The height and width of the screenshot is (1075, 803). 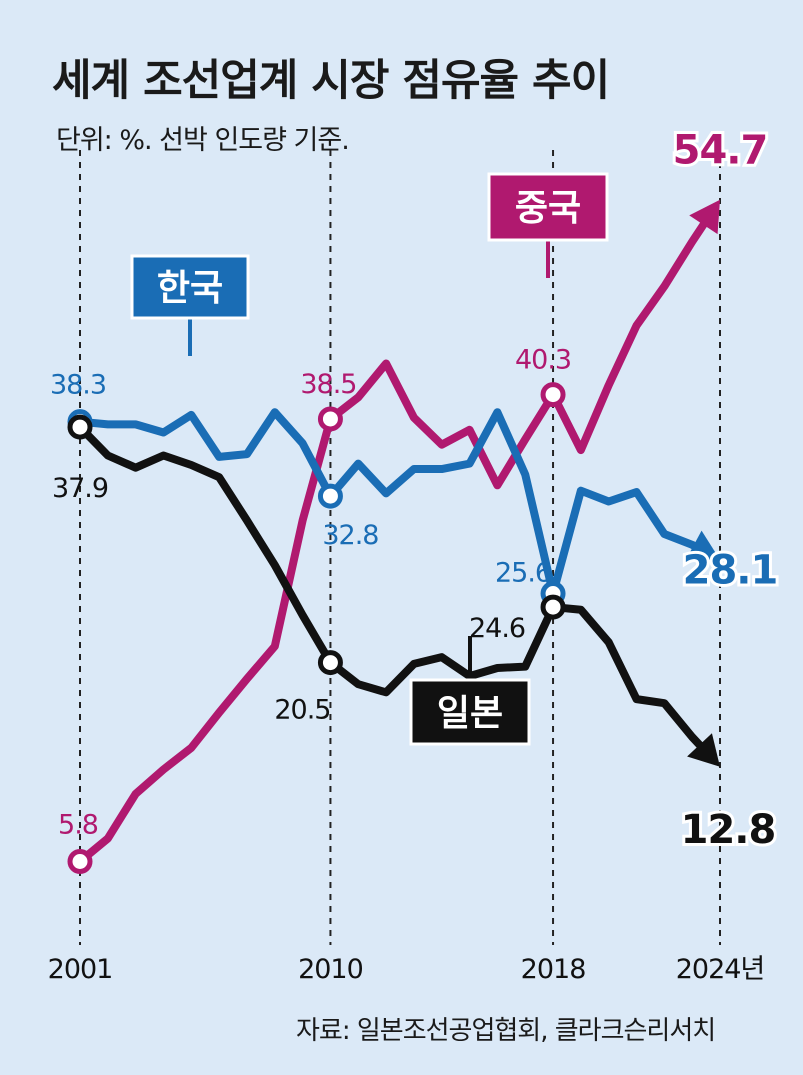 What do you see at coordinates (543, 360) in the screenshot?
I see `data-label-중국-2018: 40.3` at bounding box center [543, 360].